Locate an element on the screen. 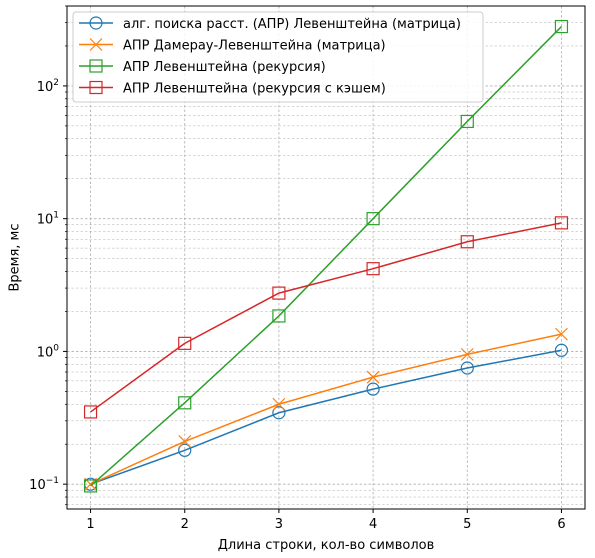 The width and height of the screenshot is (595, 558). legend-box is located at coordinates (278, 57).